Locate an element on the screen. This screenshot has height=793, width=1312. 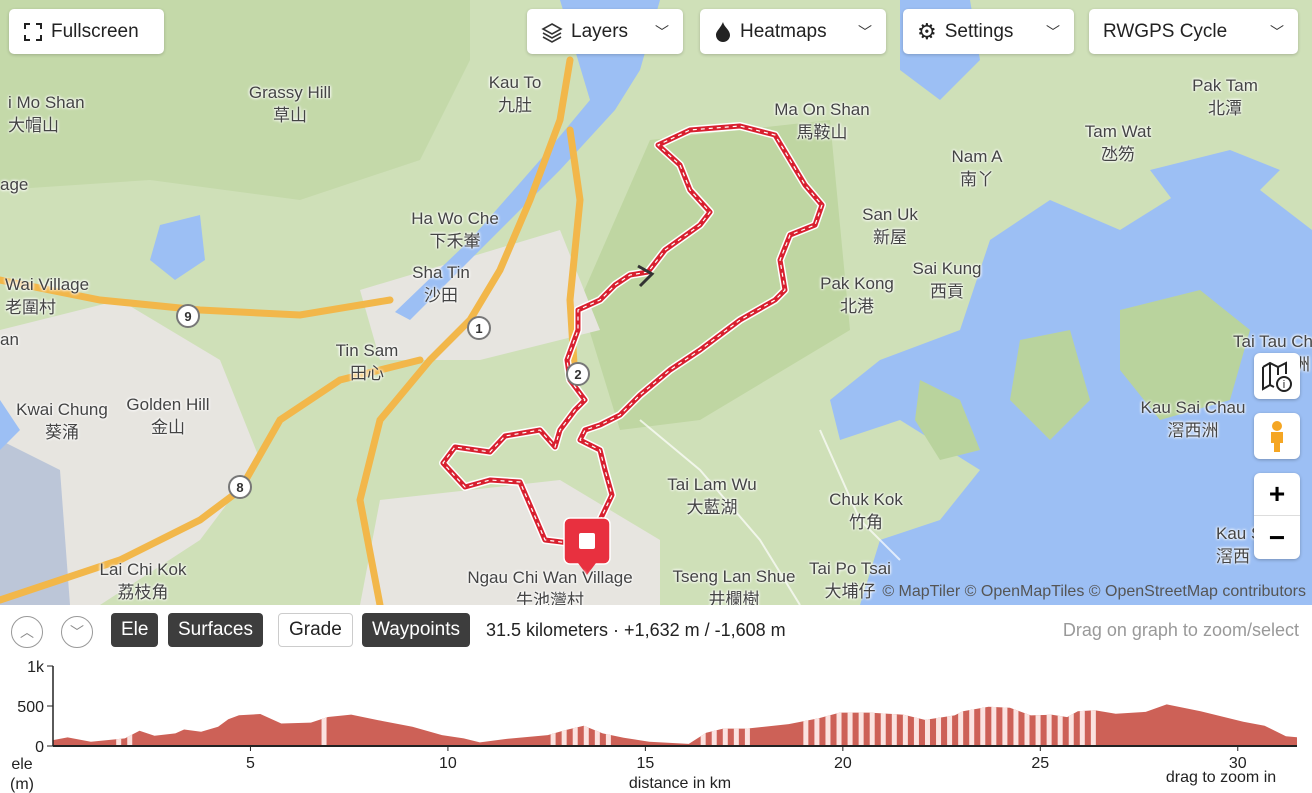
layers-dropdown: Layers ﹀ is located at coordinates (605, 31).